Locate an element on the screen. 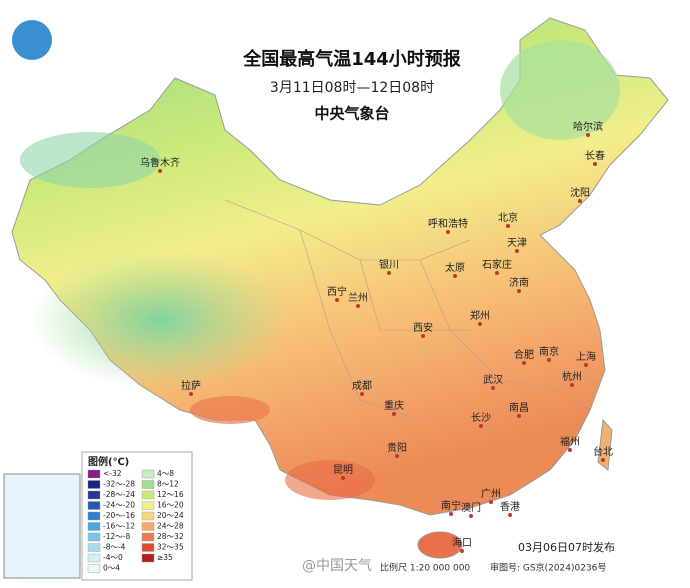 The image size is (690, 588). city-label: 太原 is located at coordinates (455, 267).